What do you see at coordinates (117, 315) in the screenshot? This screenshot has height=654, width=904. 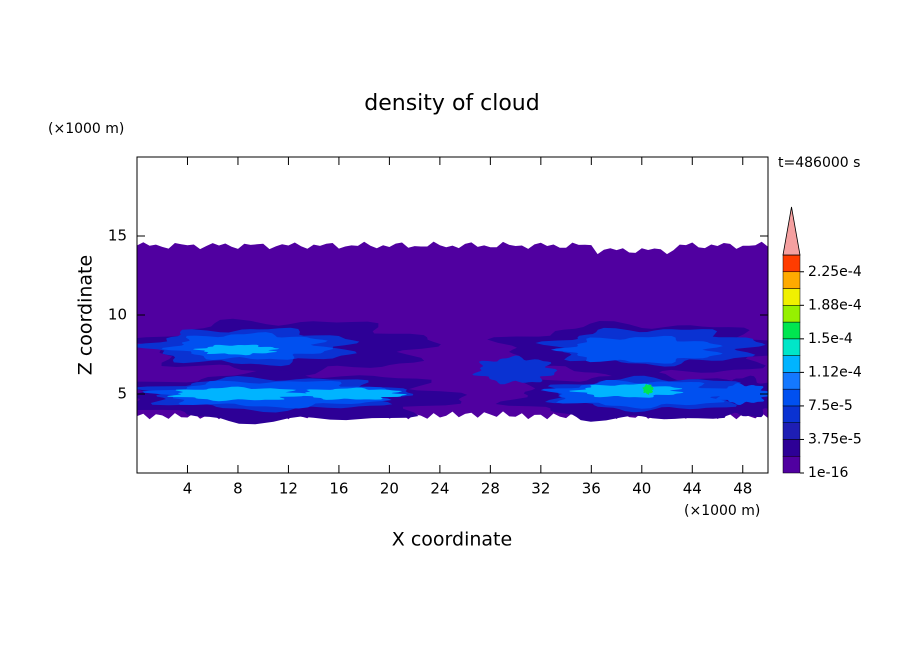 I see `y-tick-label: 10` at bounding box center [117, 315].